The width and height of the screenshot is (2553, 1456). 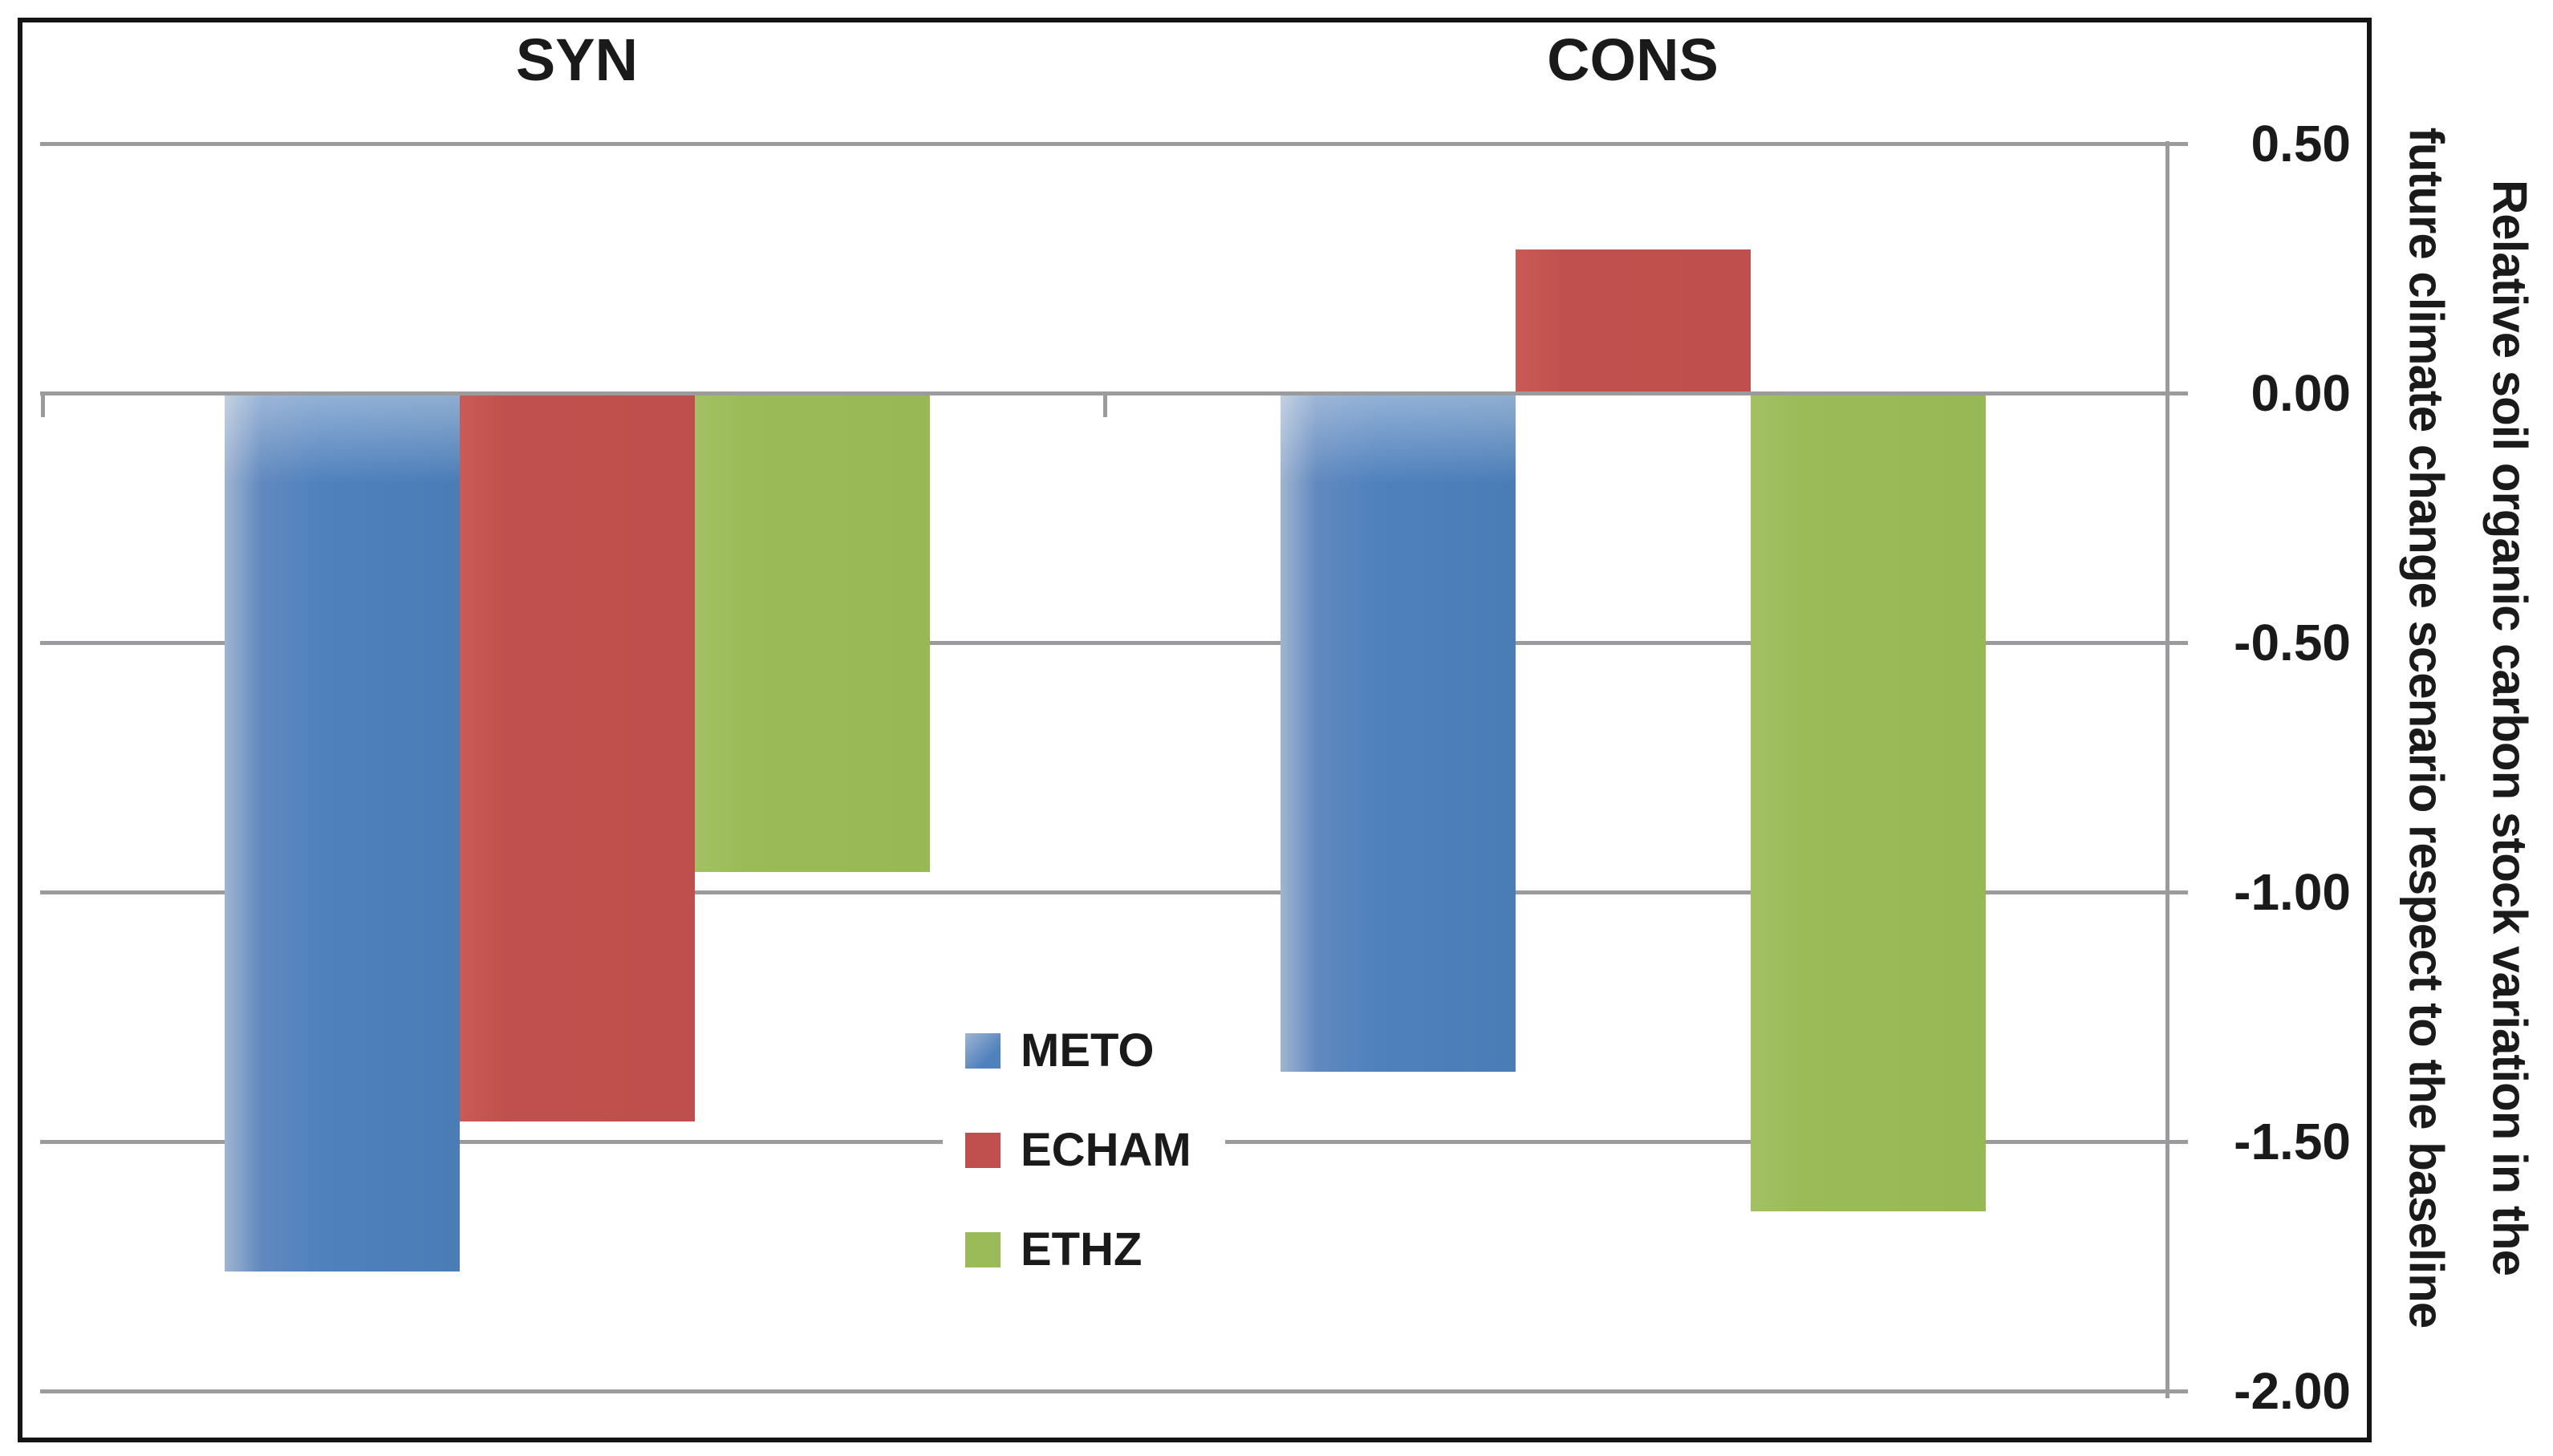 I want to click on bar-ethz-cons, so click(x=1868, y=803).